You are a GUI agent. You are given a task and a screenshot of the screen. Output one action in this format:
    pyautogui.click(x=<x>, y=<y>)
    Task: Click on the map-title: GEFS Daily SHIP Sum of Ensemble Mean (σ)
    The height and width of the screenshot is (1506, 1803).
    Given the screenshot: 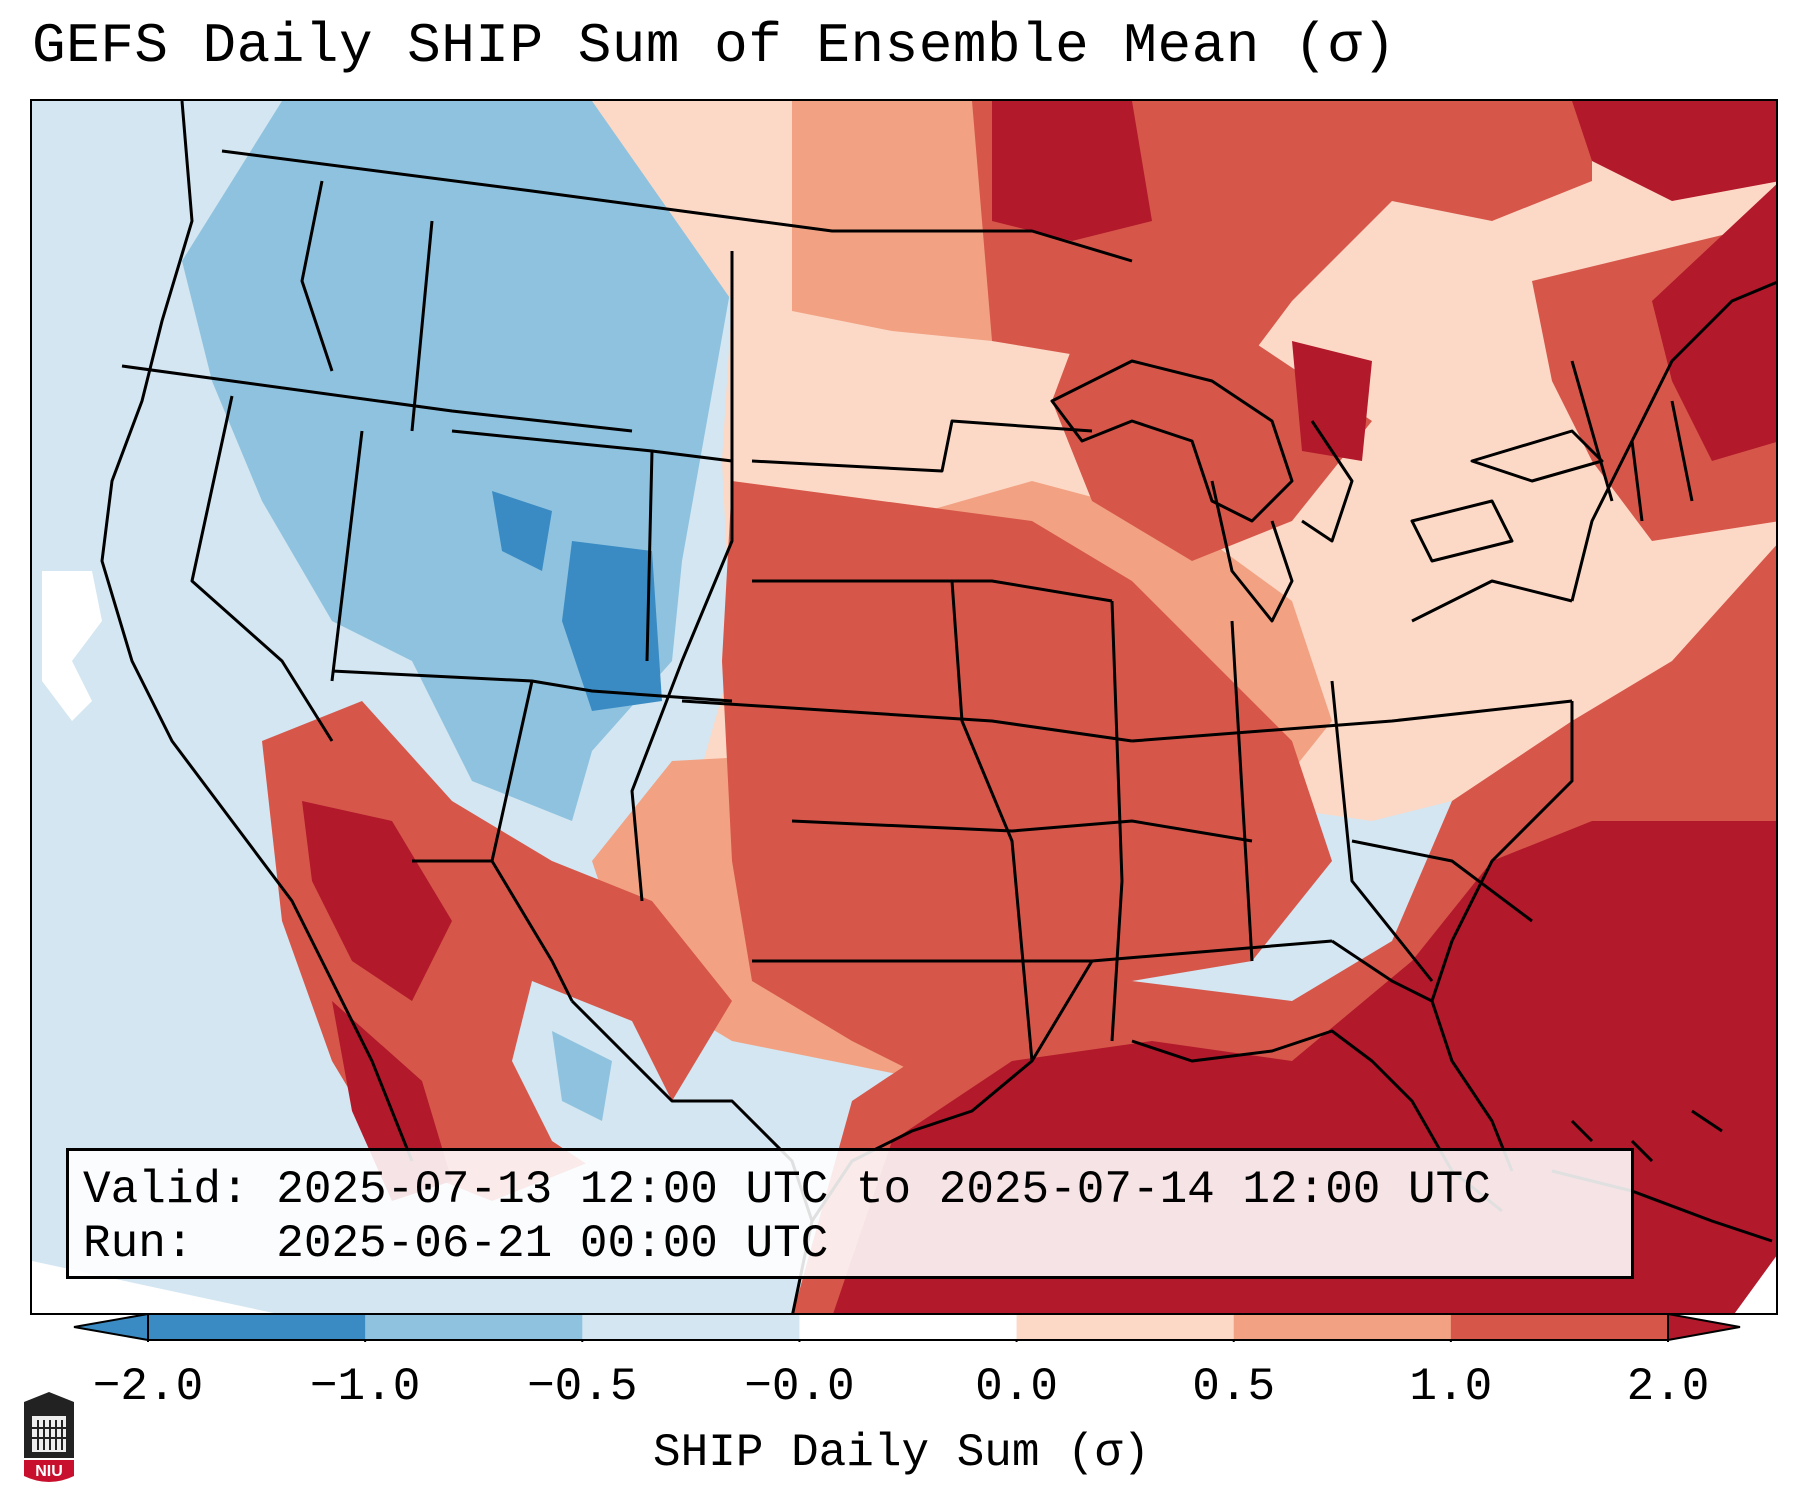 What is the action you would take?
    pyautogui.click(x=714, y=46)
    